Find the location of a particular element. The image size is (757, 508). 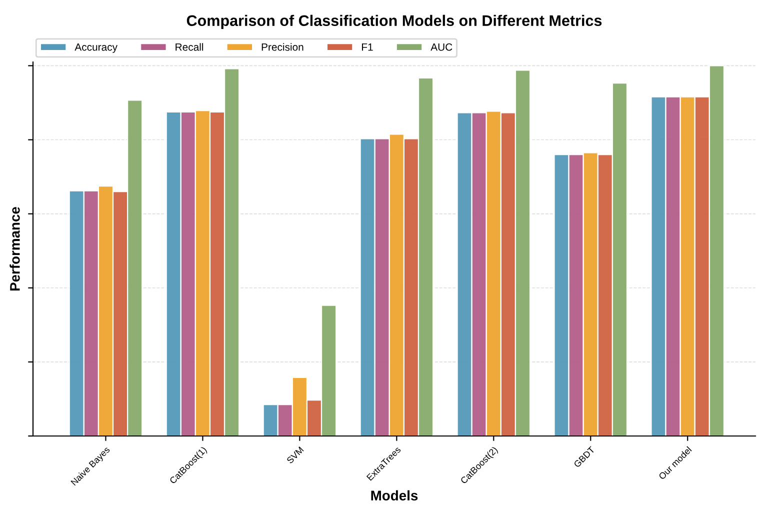

chart-title: Comparison of Classification Models on Different Metrics is located at coordinates (394, 22).